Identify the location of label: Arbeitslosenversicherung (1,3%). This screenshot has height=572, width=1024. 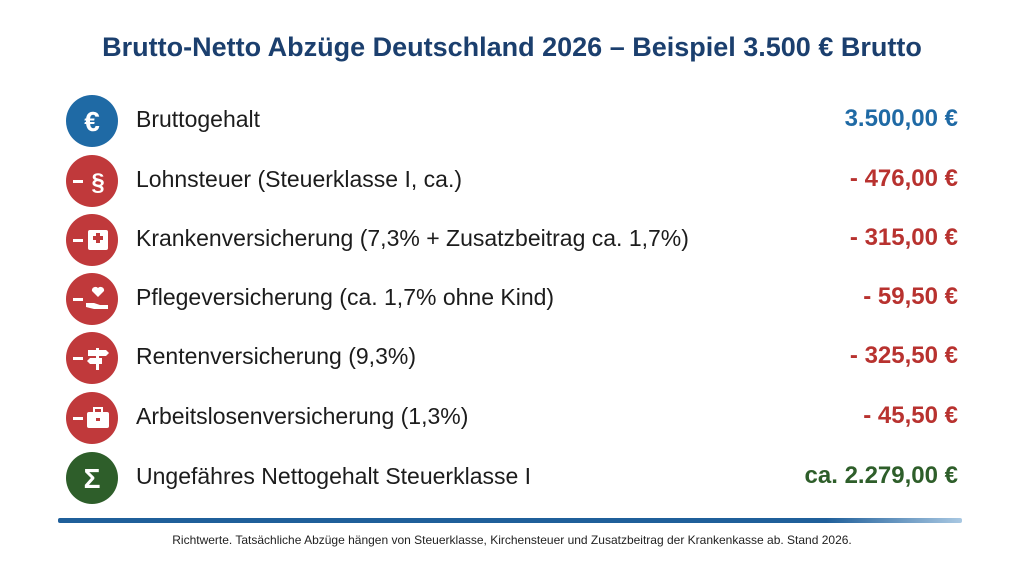
(302, 416).